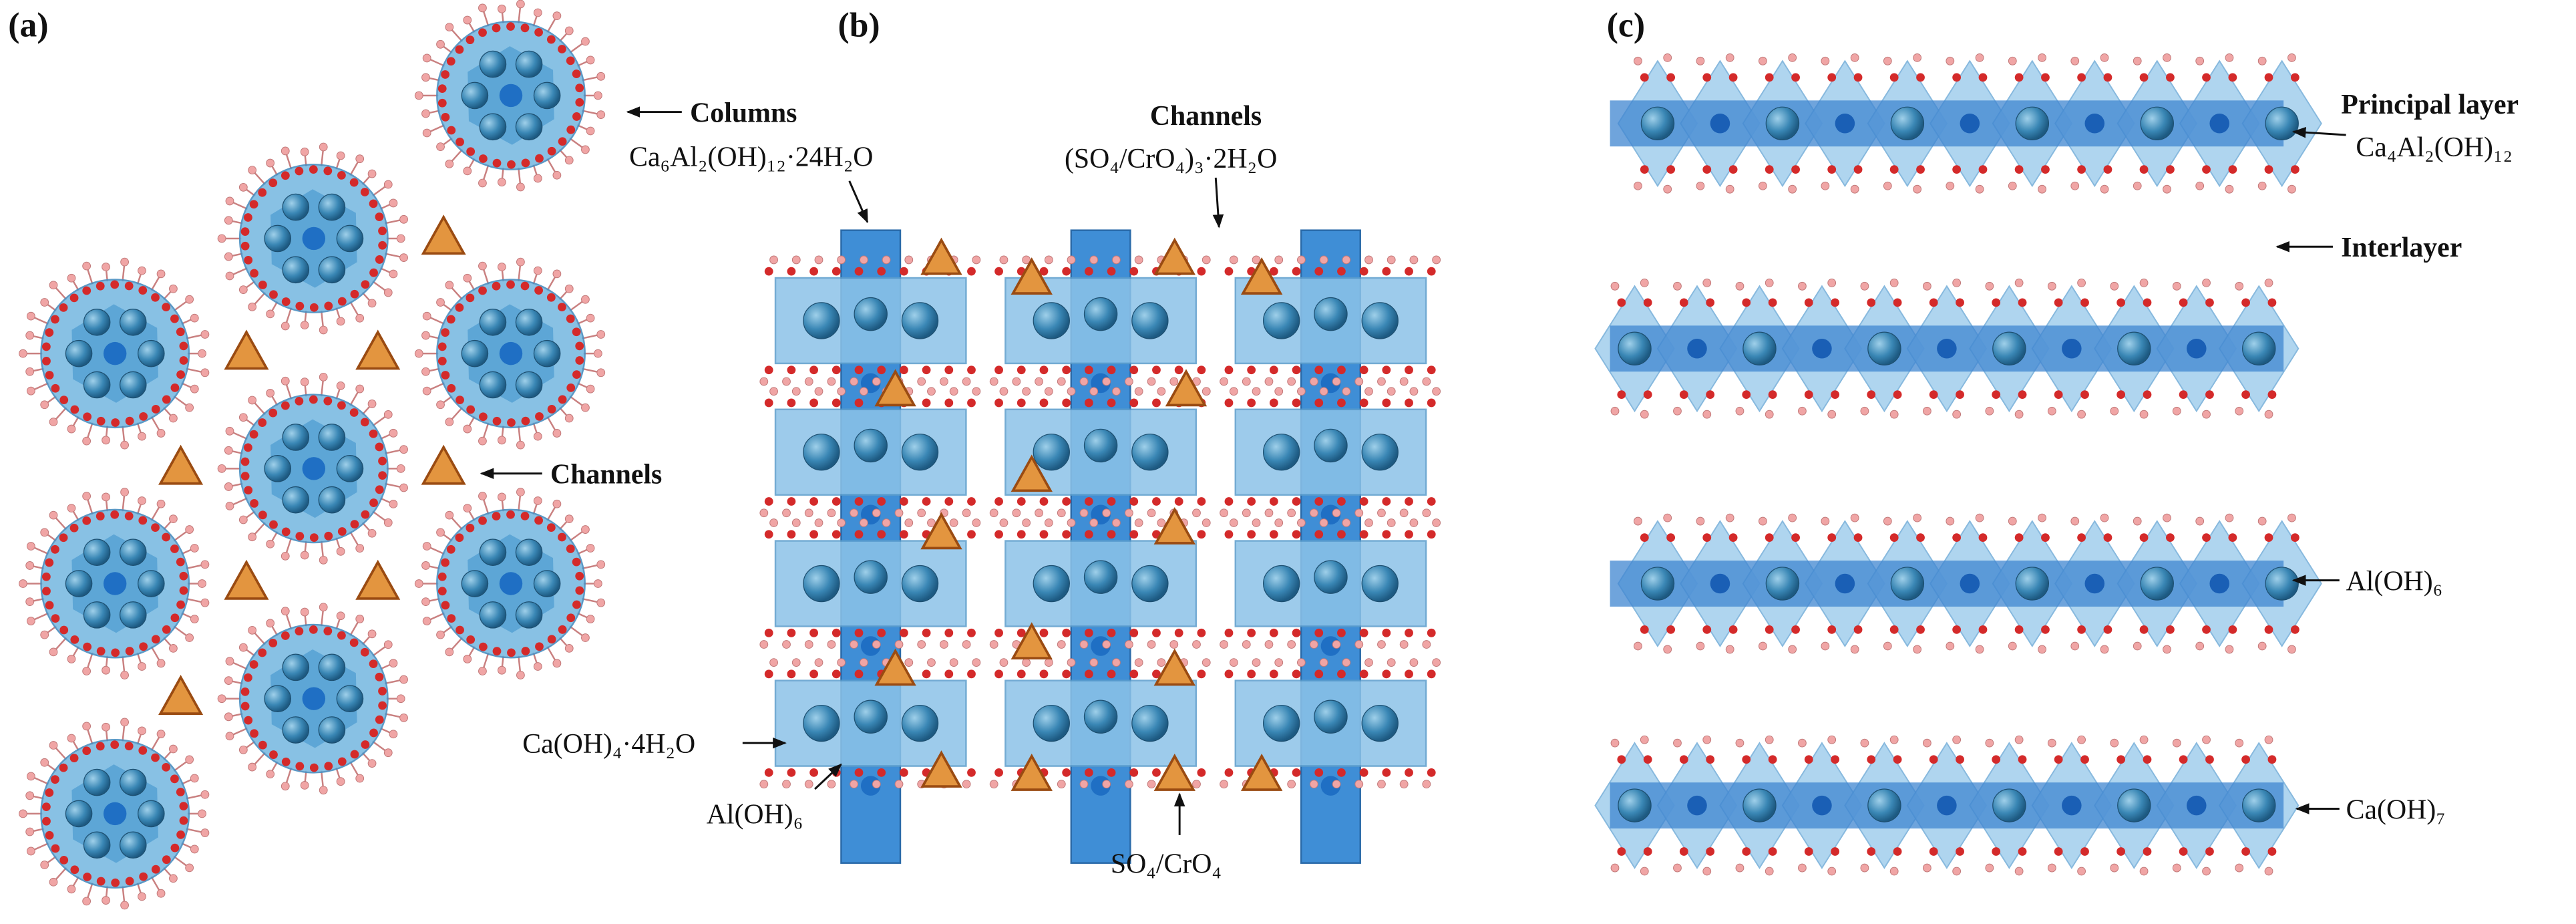 This screenshot has width=2576, height=924. What do you see at coordinates (1186, 388) in the screenshot?
I see `tetrahedron` at bounding box center [1186, 388].